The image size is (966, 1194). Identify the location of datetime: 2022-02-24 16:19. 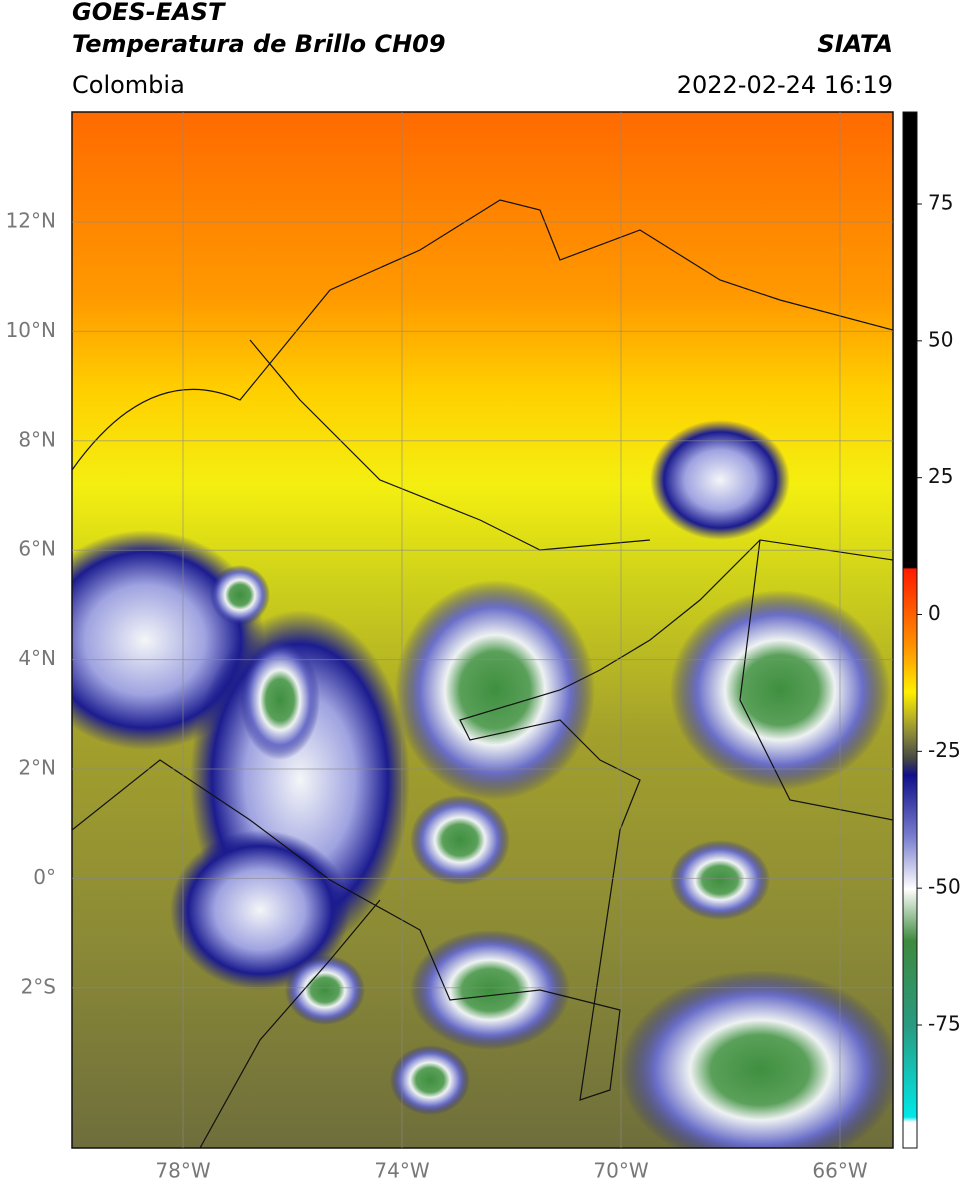
(785, 85).